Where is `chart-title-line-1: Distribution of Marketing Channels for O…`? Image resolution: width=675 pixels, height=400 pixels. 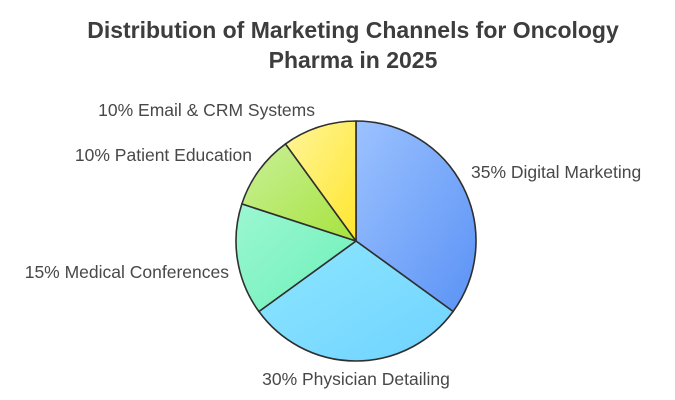
chart-title-line-1: Distribution of Marketing Channels for O… is located at coordinates (353, 30).